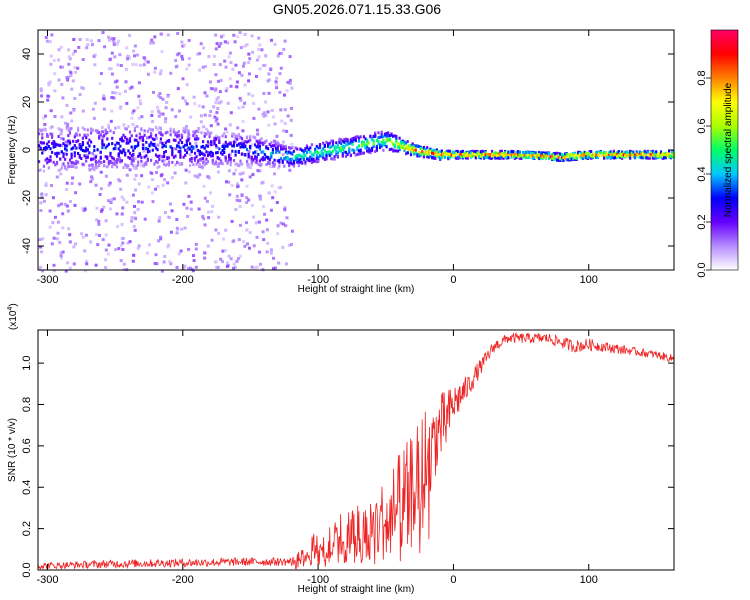 This screenshot has height=600, width=750. I want to click on y-tick-label: 20, so click(27, 102).